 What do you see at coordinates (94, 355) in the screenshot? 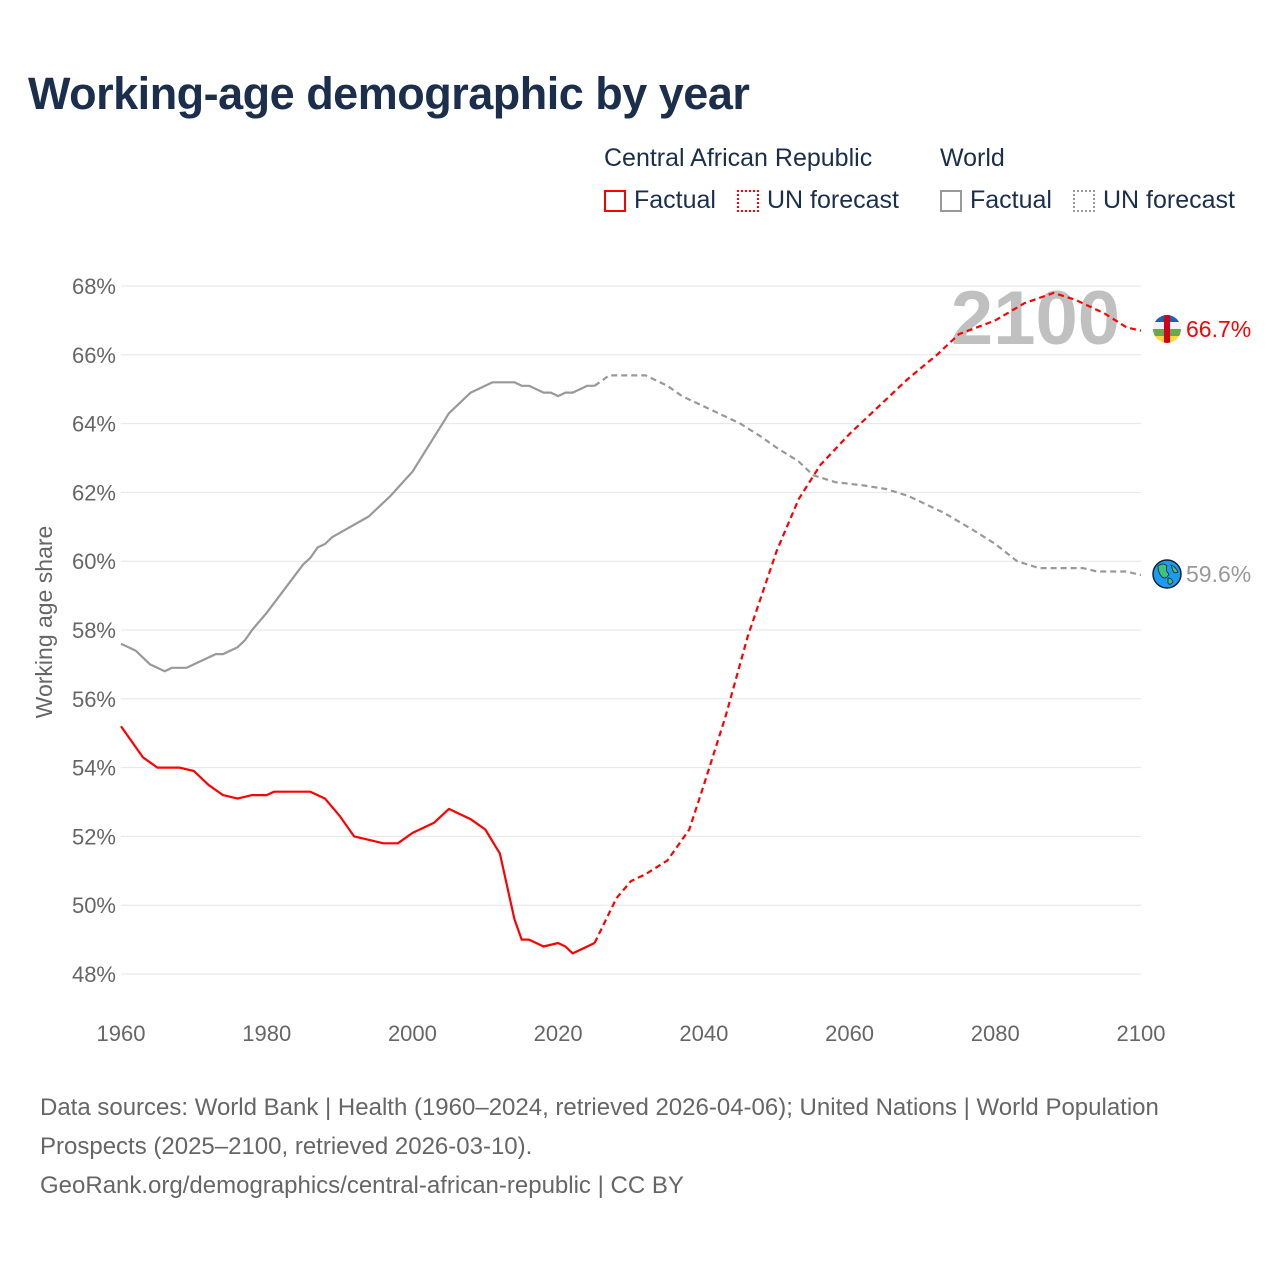
I see `y-tick-label: 66%` at bounding box center [94, 355].